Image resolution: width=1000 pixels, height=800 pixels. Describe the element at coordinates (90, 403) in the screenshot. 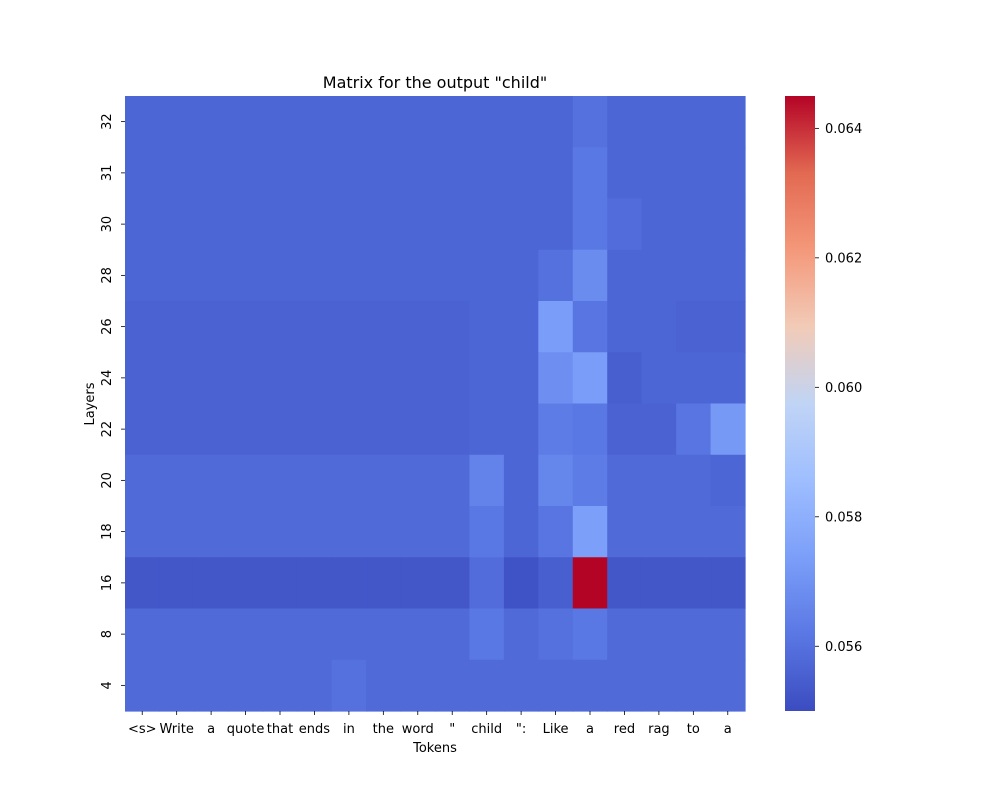

I see `y-axis-label: Layers` at that location.